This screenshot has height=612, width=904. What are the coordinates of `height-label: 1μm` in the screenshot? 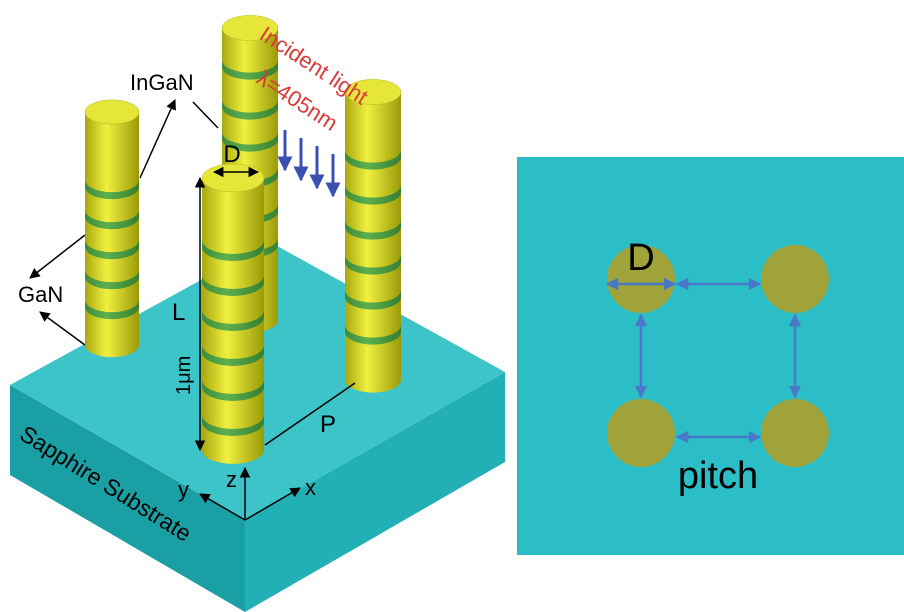 It's located at (184, 375).